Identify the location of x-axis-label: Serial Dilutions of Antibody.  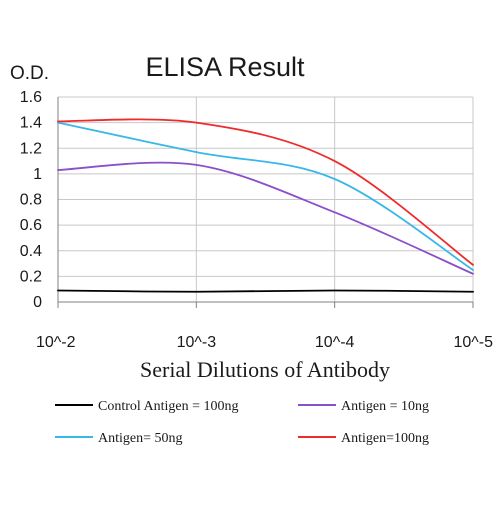
(265, 369).